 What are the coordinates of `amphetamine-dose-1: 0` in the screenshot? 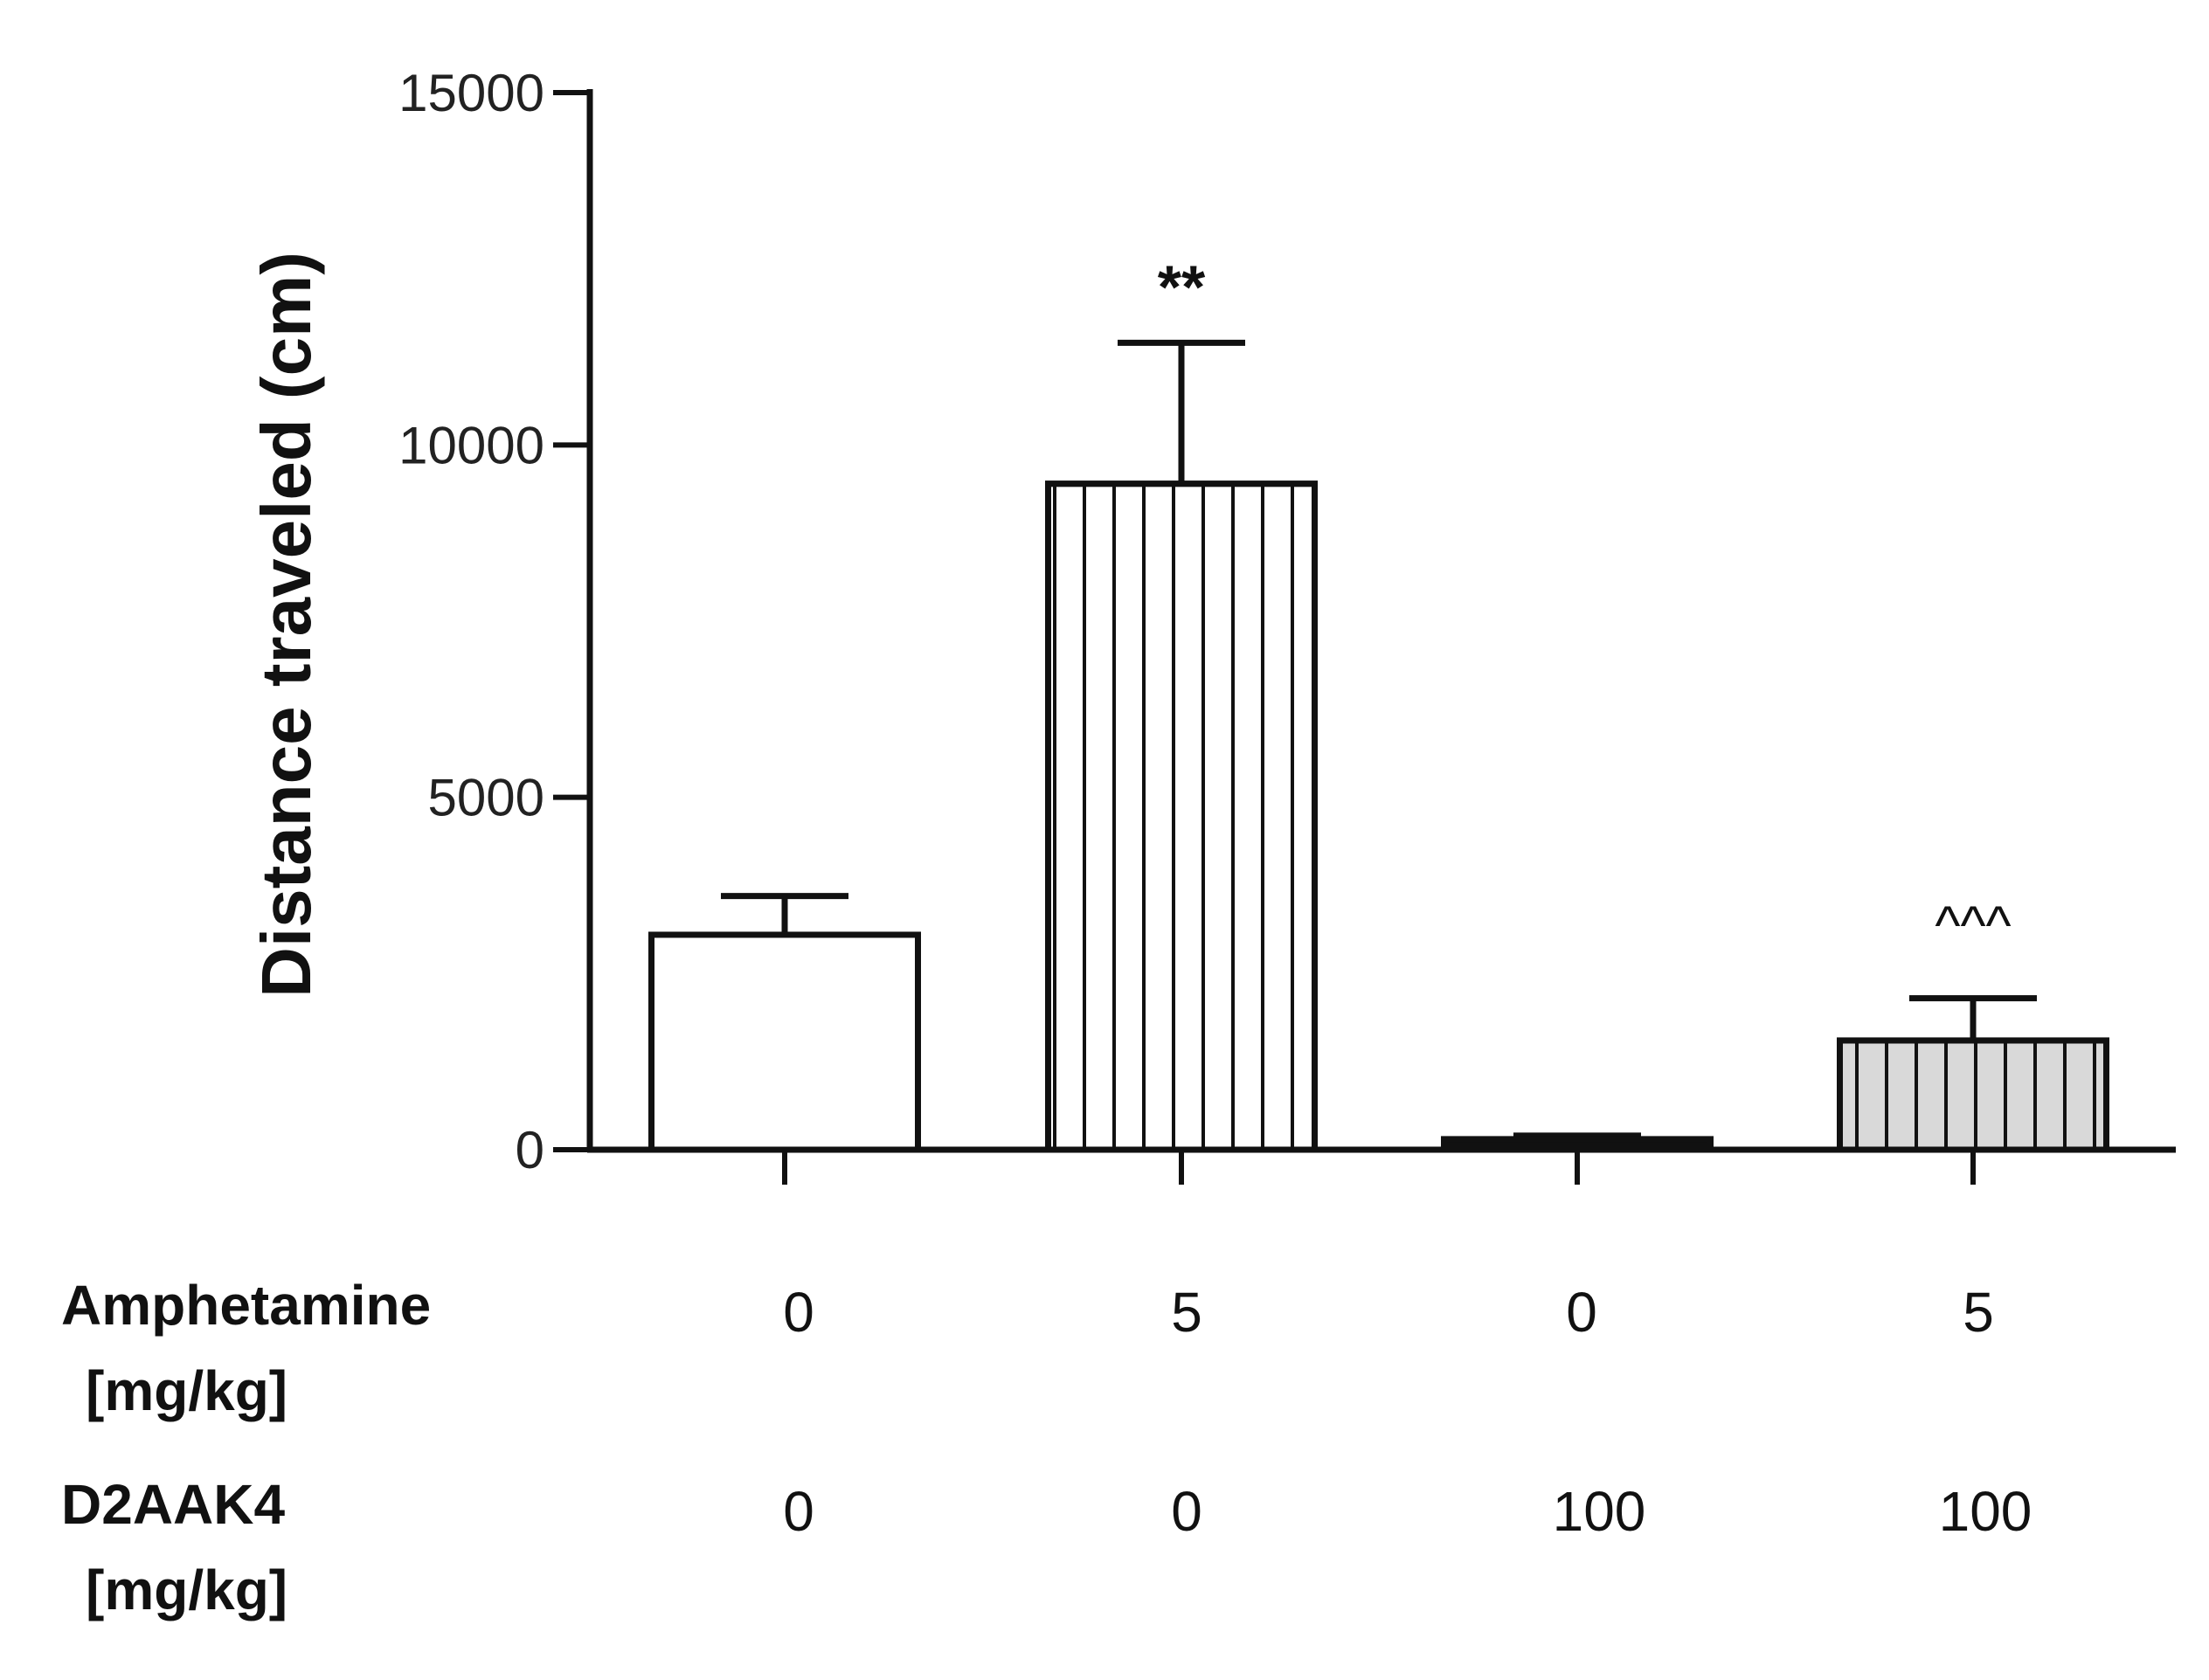 It's located at (798, 1312).